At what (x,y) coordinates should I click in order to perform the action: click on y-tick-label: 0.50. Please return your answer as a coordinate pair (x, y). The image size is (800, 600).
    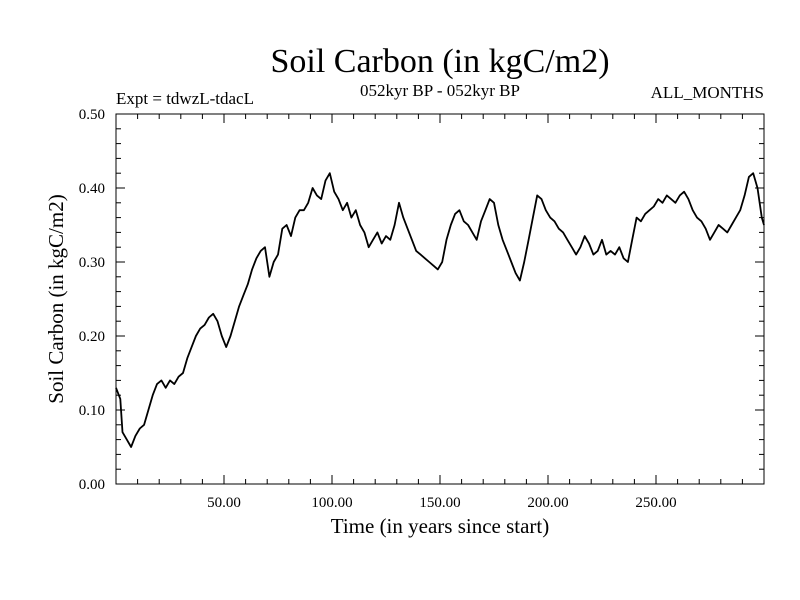
    Looking at the image, I should click on (92, 115).